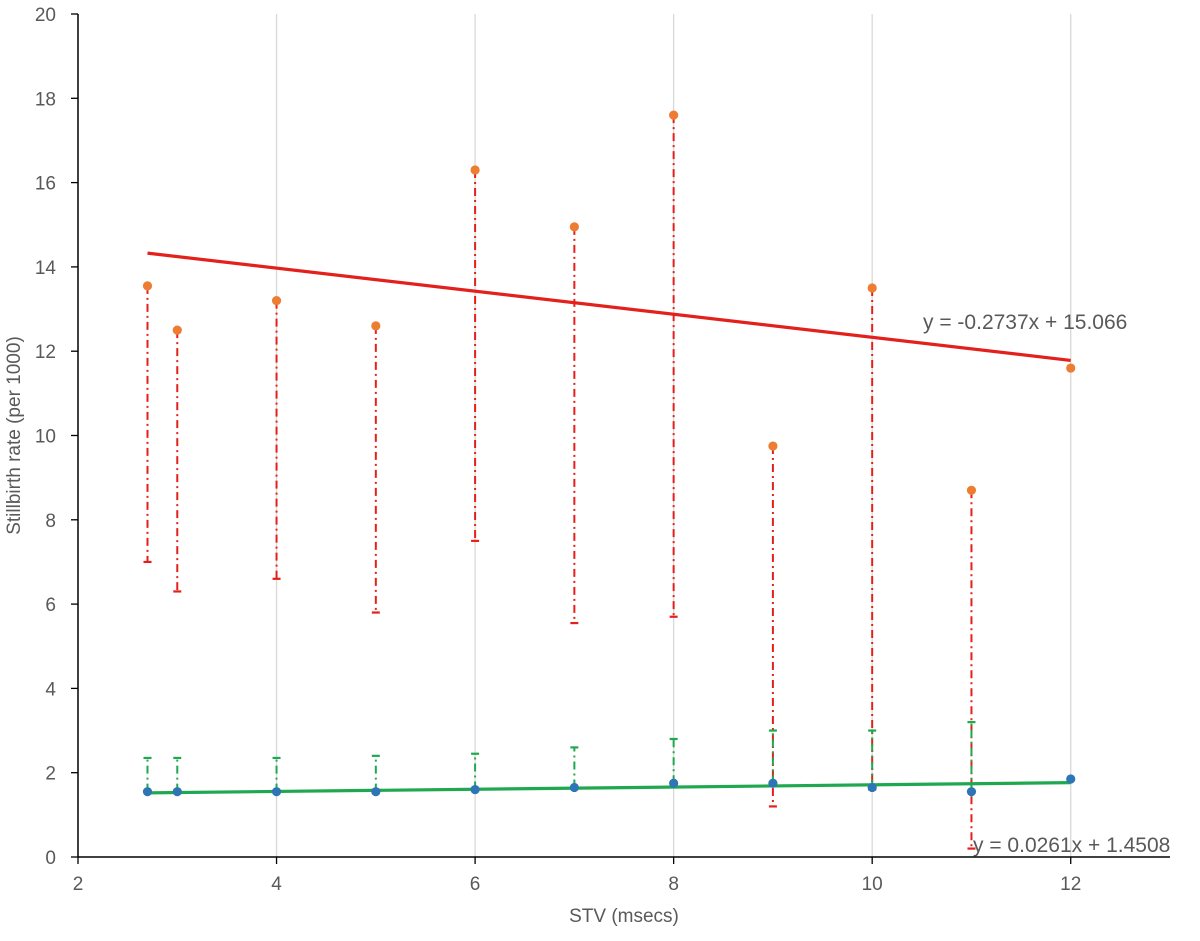 The height and width of the screenshot is (941, 1200). Describe the element at coordinates (46, 268) in the screenshot. I see `y-tick-label-14: 14` at that location.